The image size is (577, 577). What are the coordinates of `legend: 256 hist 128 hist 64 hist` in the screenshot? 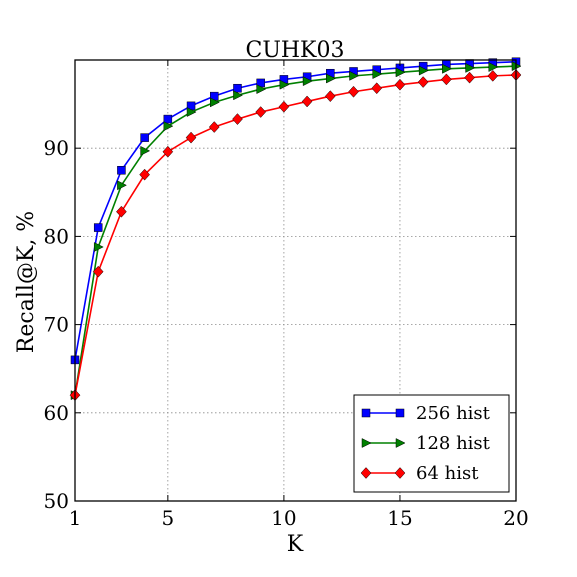 It's located at (431, 443).